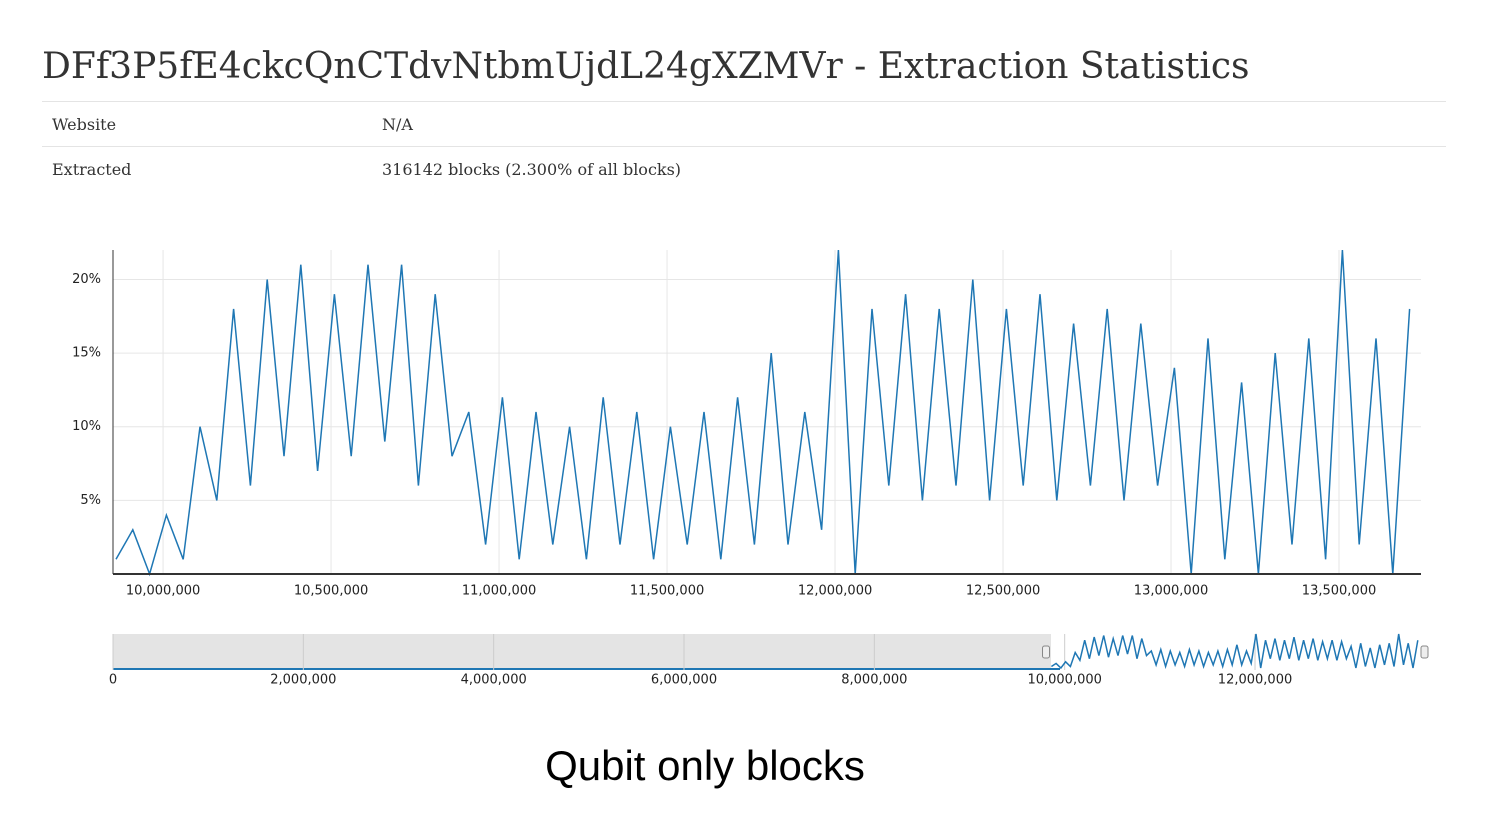 This screenshot has width=1489, height=823. What do you see at coordinates (532, 169) in the screenshot?
I see `cell: 316142 blocks (2.300% of all blocks)` at bounding box center [532, 169].